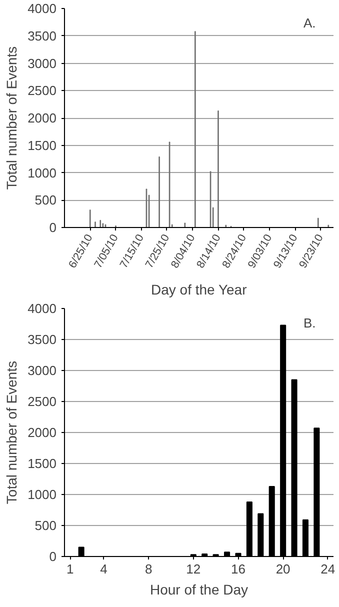 Image resolution: width=339 pixels, height=607 pixels. Describe the element at coordinates (238, 569) in the screenshot. I see `x-tick-label: 16` at that location.